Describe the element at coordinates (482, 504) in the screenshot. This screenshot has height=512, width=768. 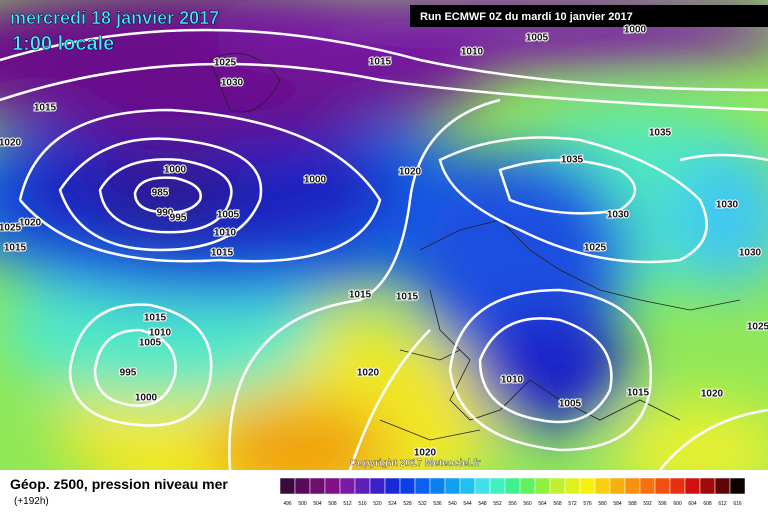
I see `scale-label: 548` at that location.